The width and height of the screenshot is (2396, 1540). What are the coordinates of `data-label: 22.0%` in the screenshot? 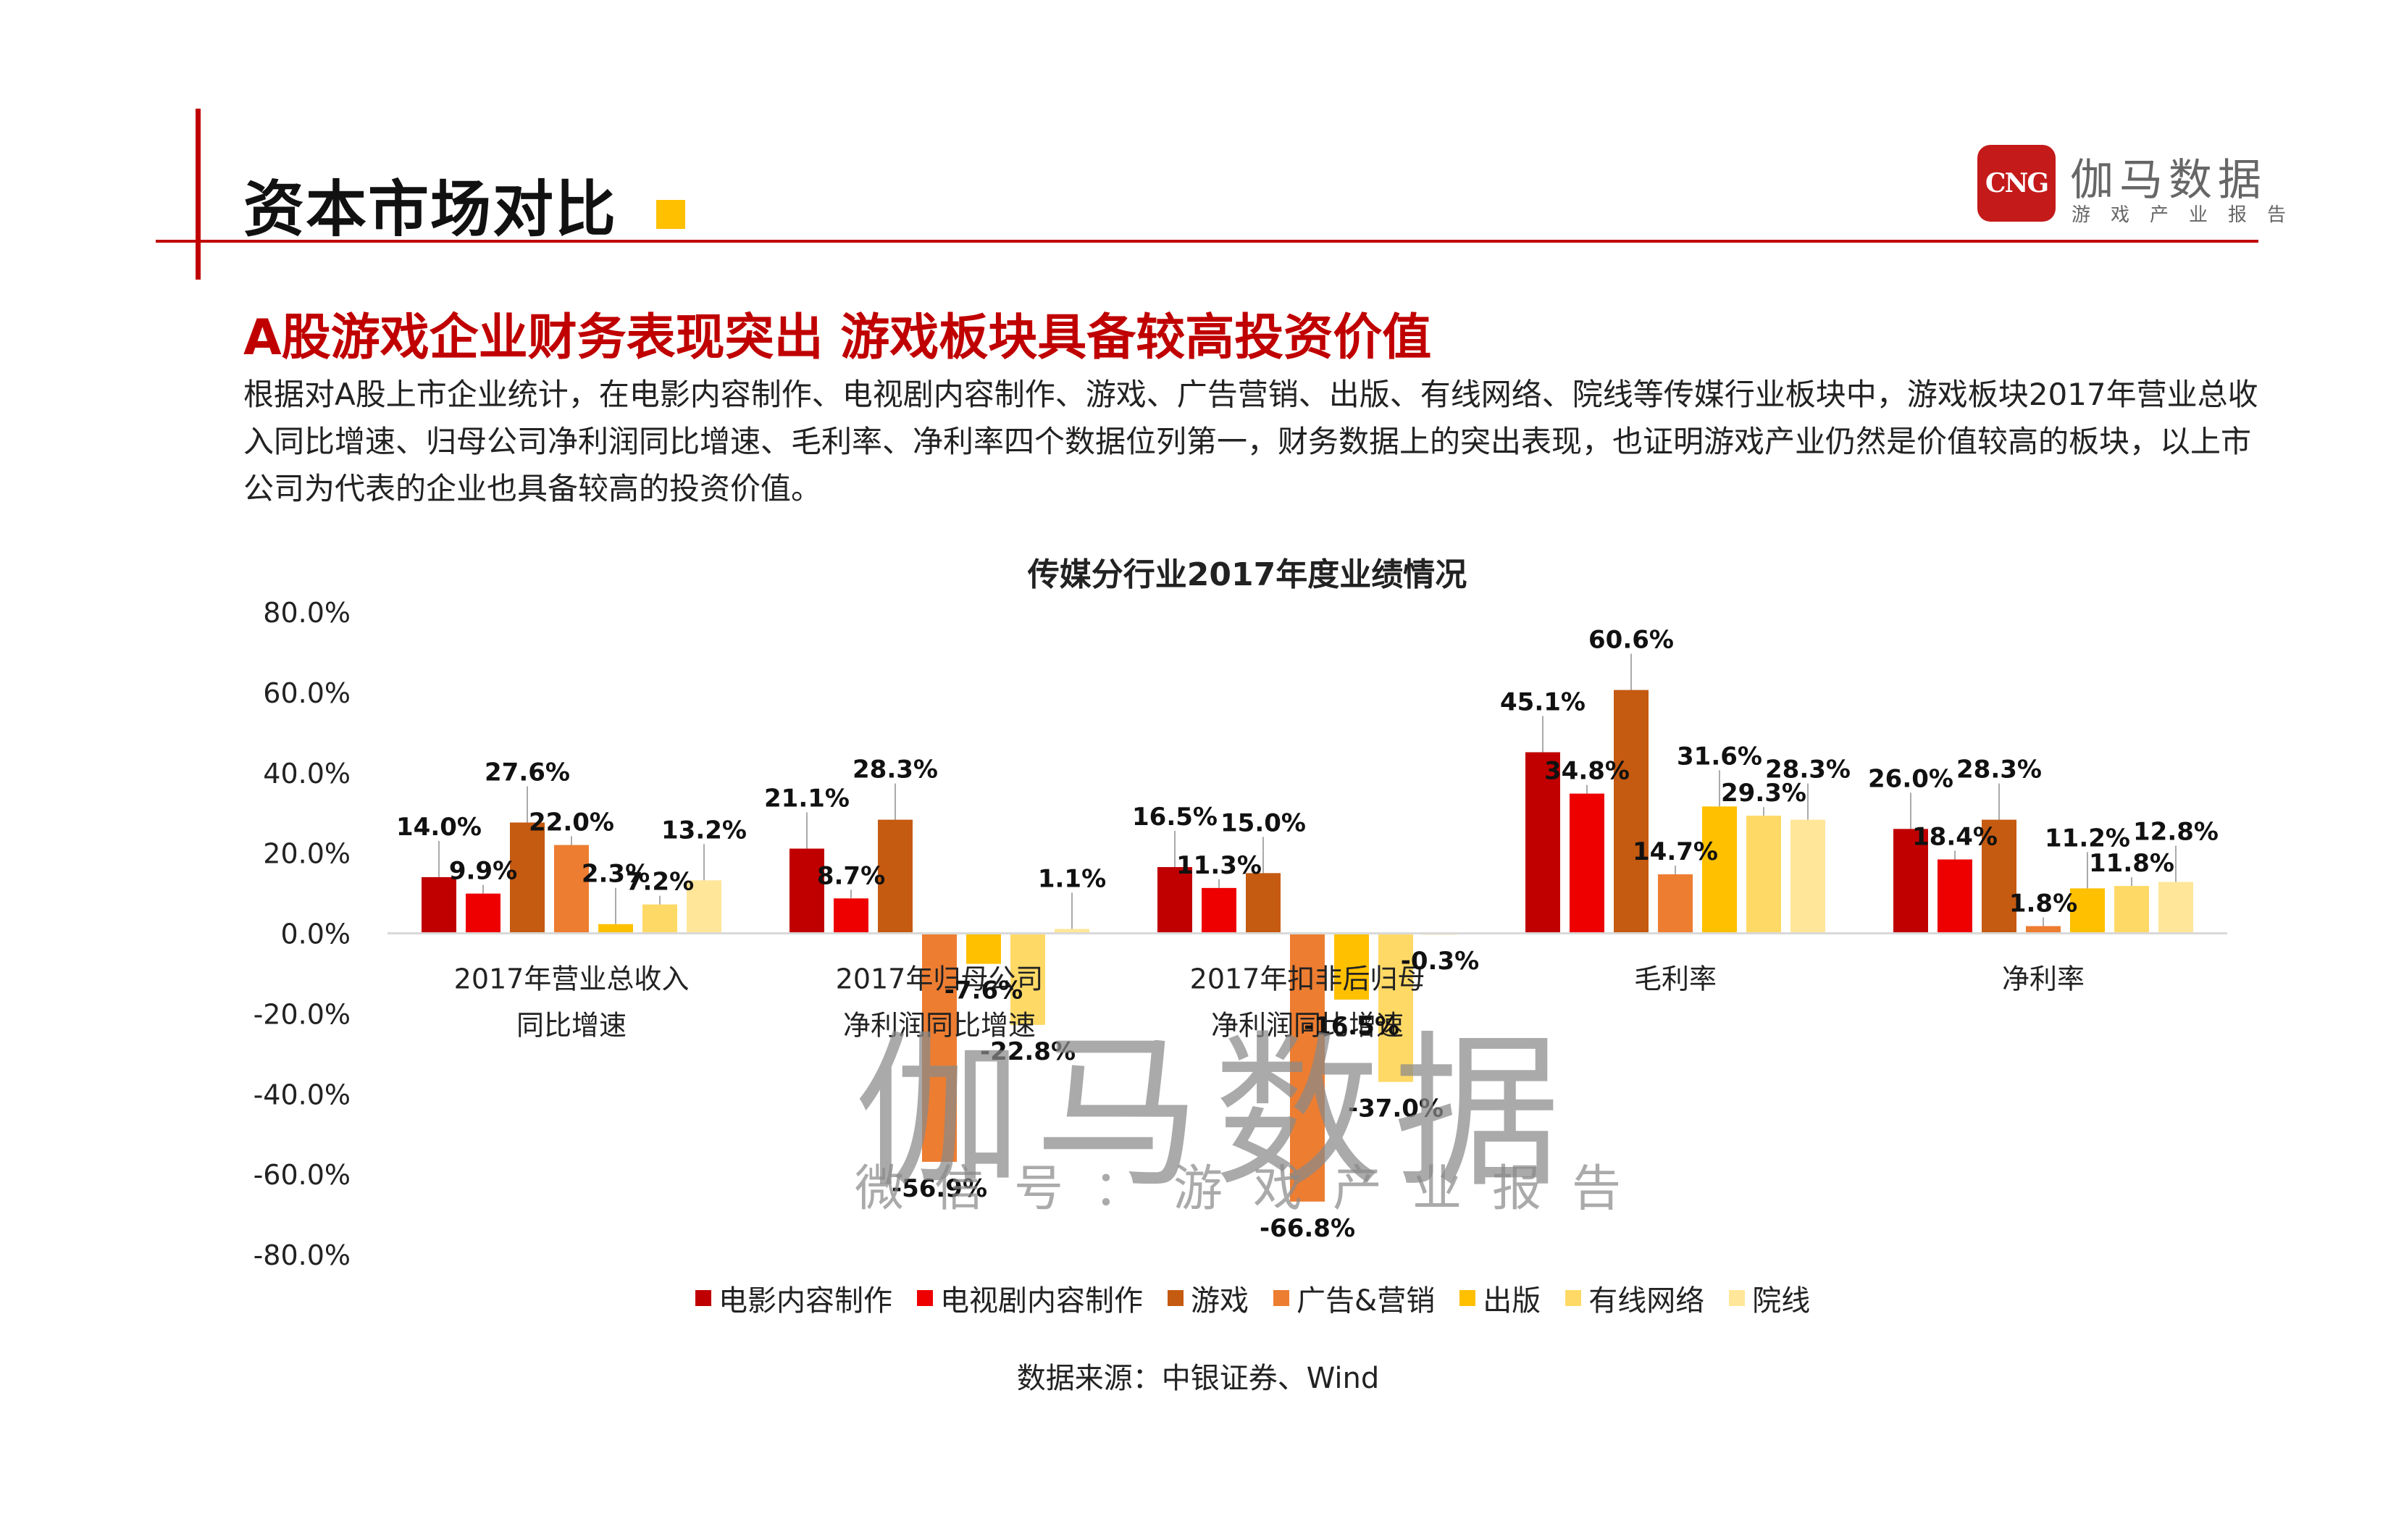 It's located at (571, 822).